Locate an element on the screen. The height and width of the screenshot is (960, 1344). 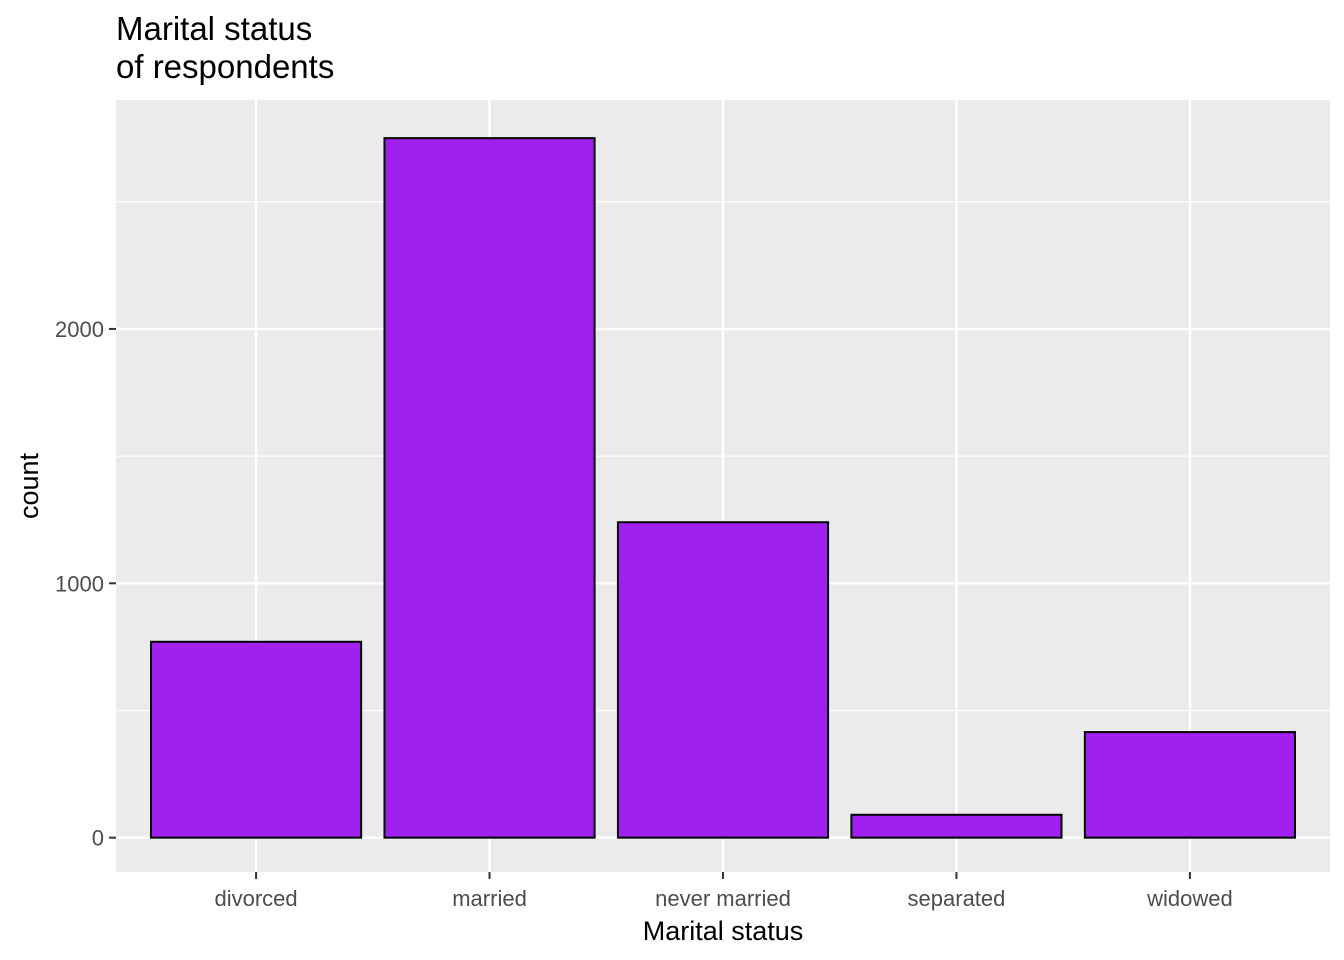
x-axis-title: Marital status is located at coordinates (723, 931).